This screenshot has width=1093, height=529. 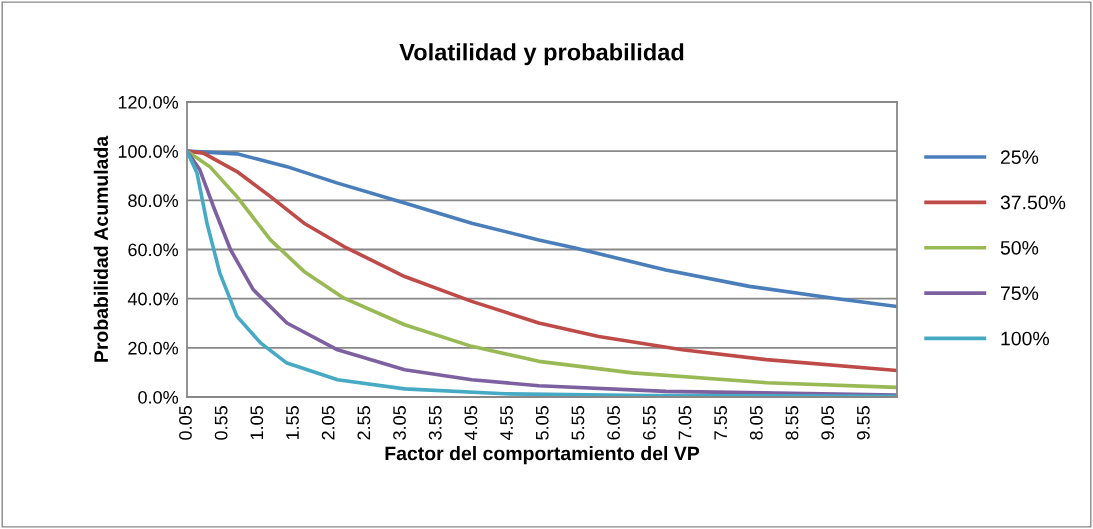 I want to click on x-tick-label: 7.55, so click(x=721, y=423).